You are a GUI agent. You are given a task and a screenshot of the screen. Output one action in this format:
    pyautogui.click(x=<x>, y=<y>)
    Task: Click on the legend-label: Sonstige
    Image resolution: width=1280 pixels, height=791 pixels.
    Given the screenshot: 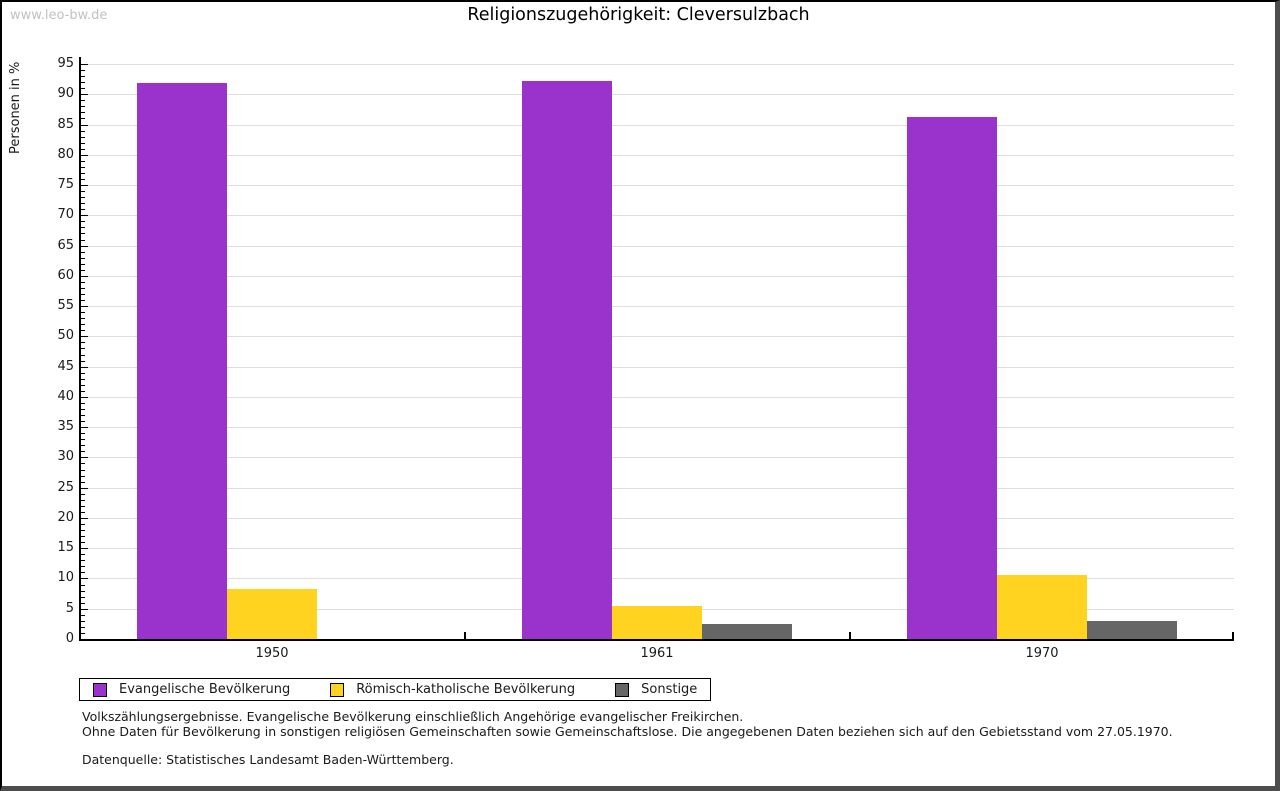 What is the action you would take?
    pyautogui.click(x=669, y=689)
    